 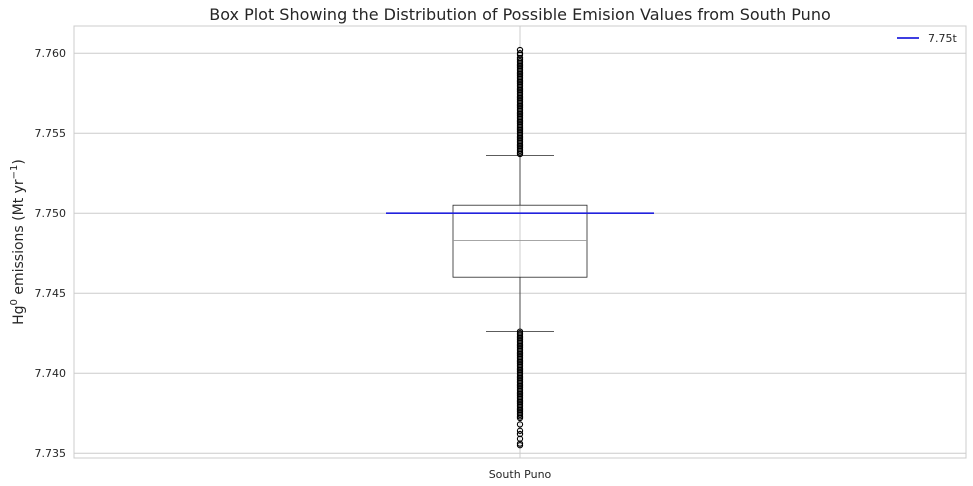 What do you see at coordinates (19, 161) in the screenshot?
I see `y-axis-label-end: )` at bounding box center [19, 161].